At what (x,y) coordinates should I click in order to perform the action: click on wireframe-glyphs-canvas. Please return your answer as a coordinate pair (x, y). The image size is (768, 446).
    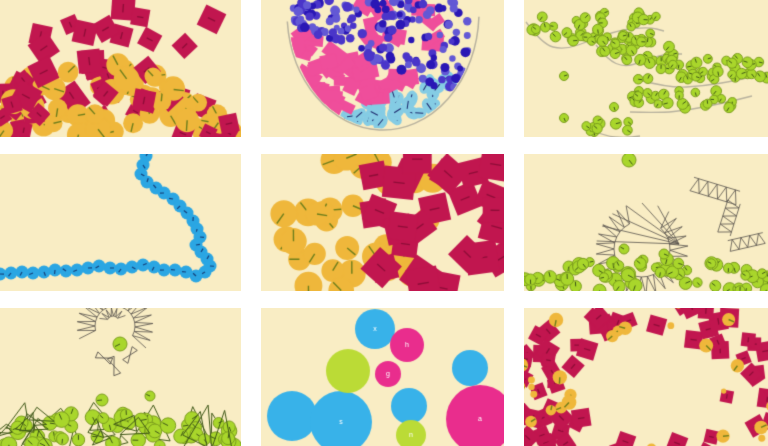
    Looking at the image, I should click on (646, 222).